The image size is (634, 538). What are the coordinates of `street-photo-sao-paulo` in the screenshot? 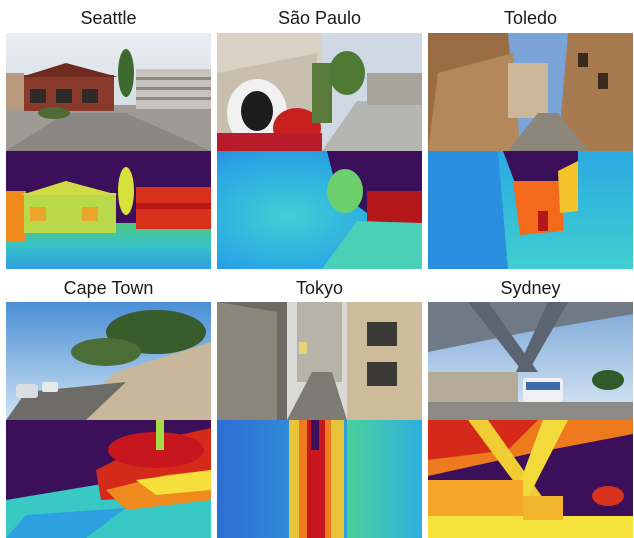 It's located at (319, 92).